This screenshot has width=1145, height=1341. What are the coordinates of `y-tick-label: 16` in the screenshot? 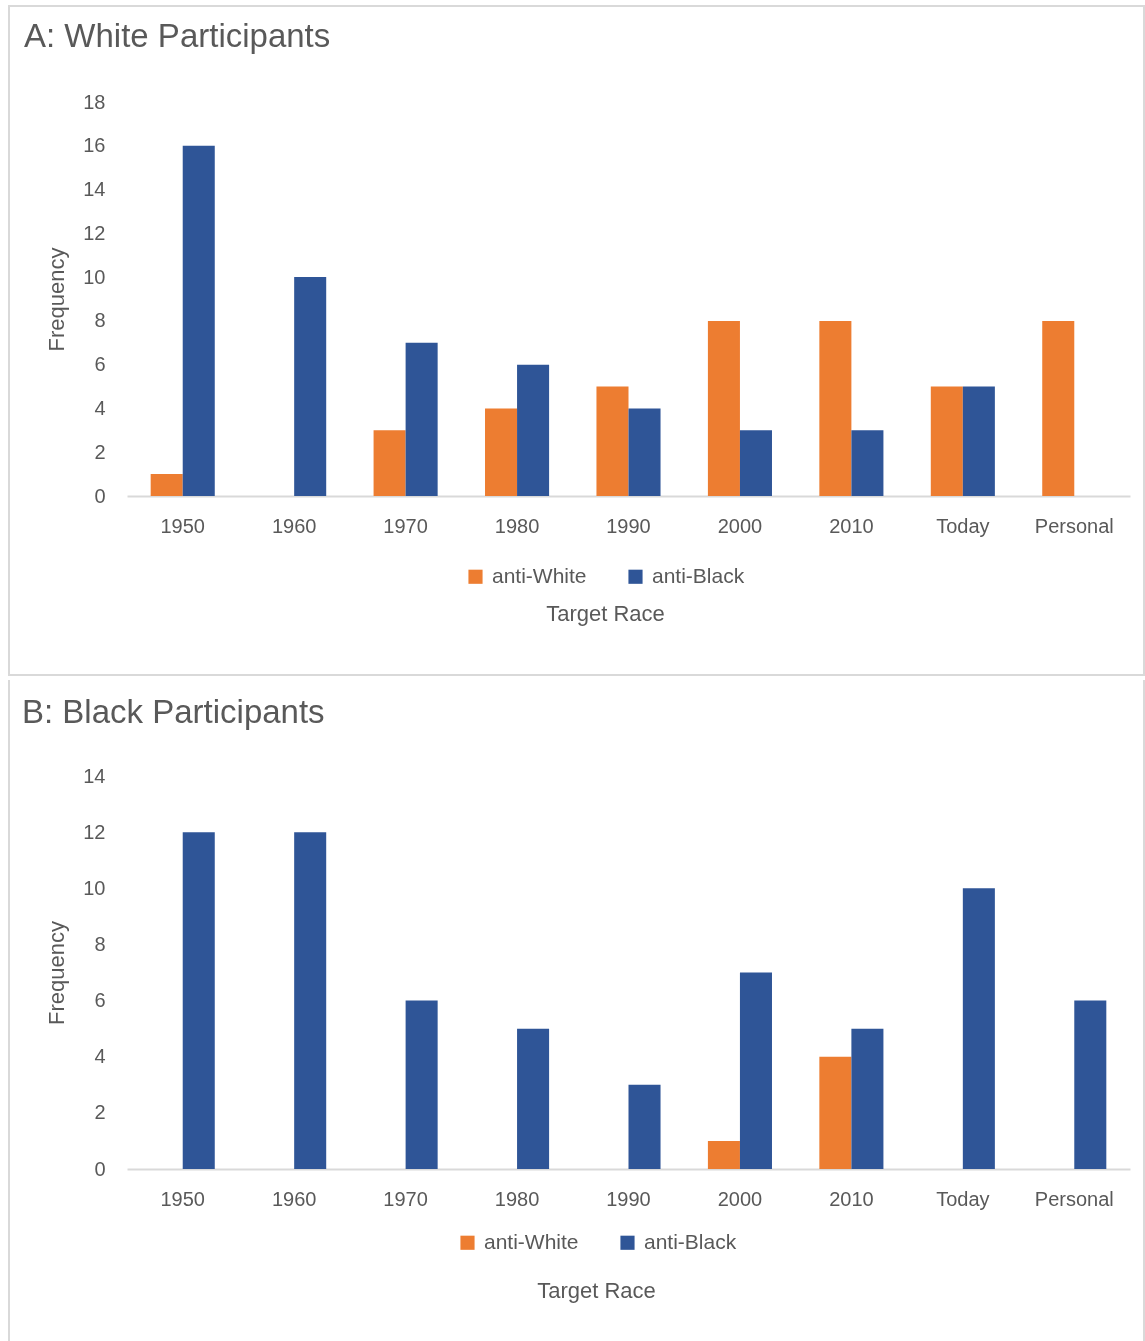 It's located at (94, 145).